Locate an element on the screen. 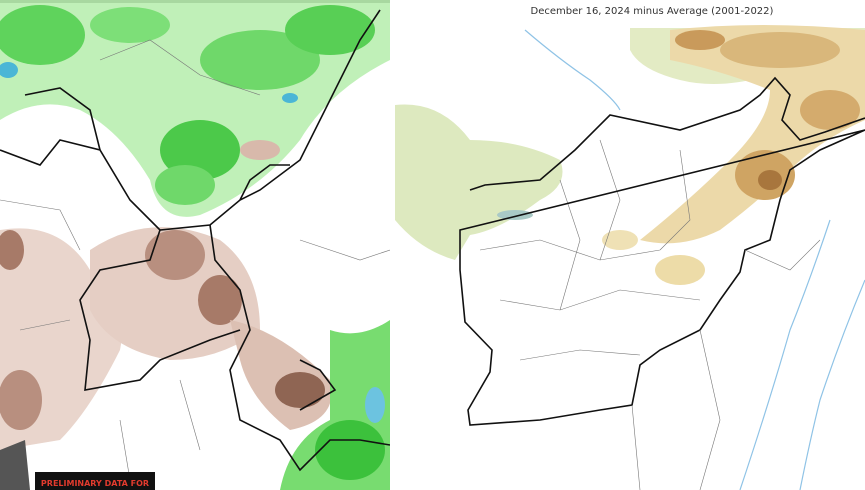  preliminary-label: PRELIMINARY DATA FOR is located at coordinates (95, 483).